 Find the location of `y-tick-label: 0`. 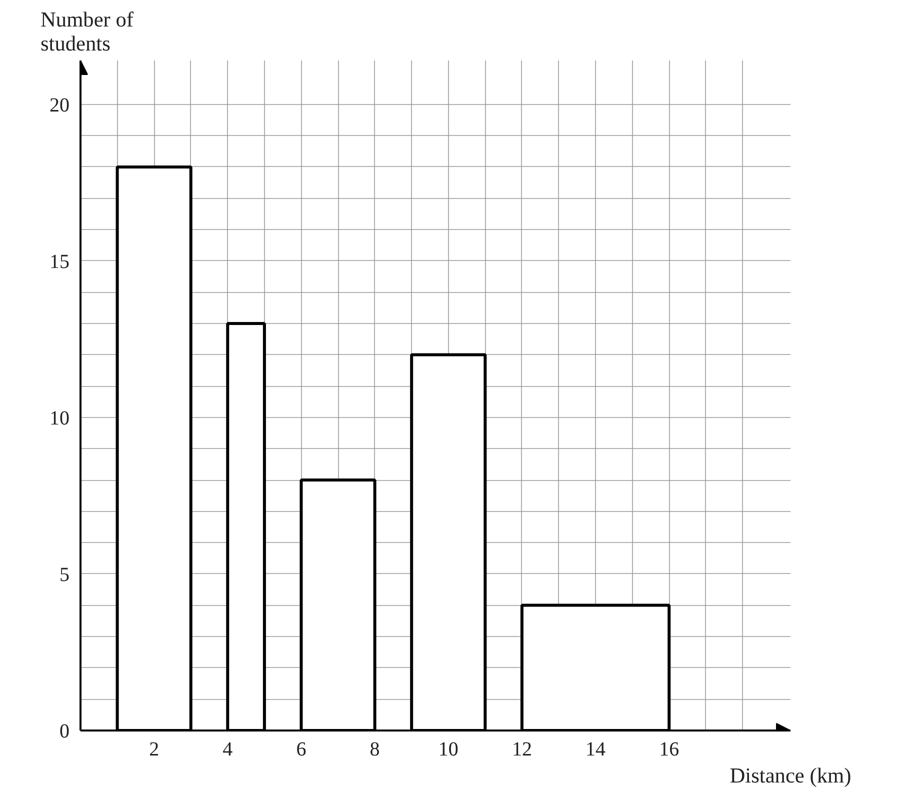

y-tick-label: 0 is located at coordinates (65, 731).